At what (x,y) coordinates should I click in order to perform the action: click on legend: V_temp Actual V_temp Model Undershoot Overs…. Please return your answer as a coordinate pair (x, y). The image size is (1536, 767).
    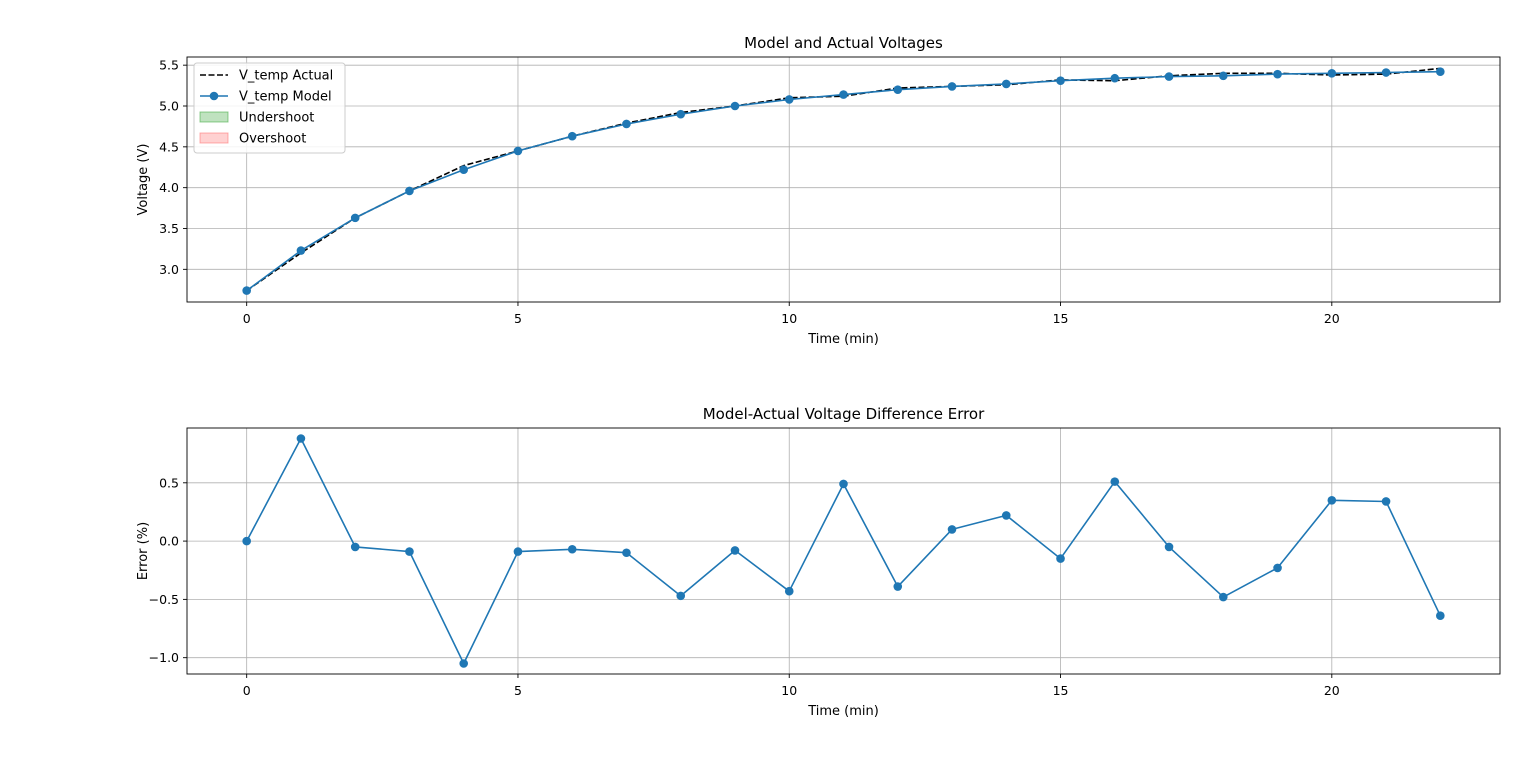
    Looking at the image, I should click on (269, 108).